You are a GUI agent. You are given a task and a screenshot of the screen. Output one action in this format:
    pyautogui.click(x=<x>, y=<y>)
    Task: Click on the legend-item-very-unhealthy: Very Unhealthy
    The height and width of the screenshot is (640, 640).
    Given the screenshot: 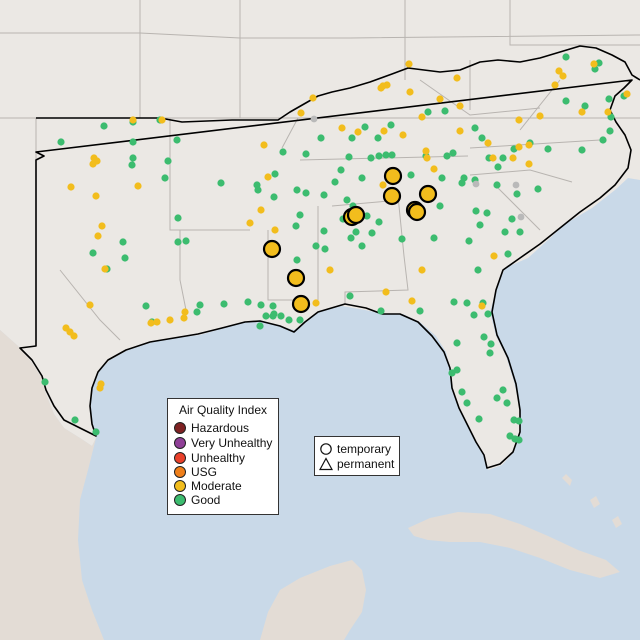 What is the action you would take?
    pyautogui.click(x=223, y=443)
    